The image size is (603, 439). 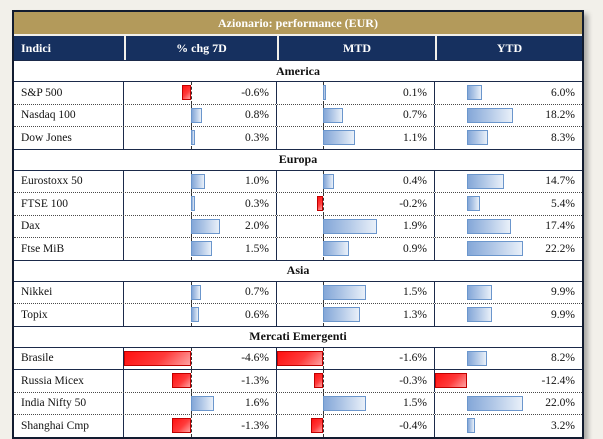 What do you see at coordinates (560, 181) in the screenshot?
I see `perf-value: 14.7%` at bounding box center [560, 181].